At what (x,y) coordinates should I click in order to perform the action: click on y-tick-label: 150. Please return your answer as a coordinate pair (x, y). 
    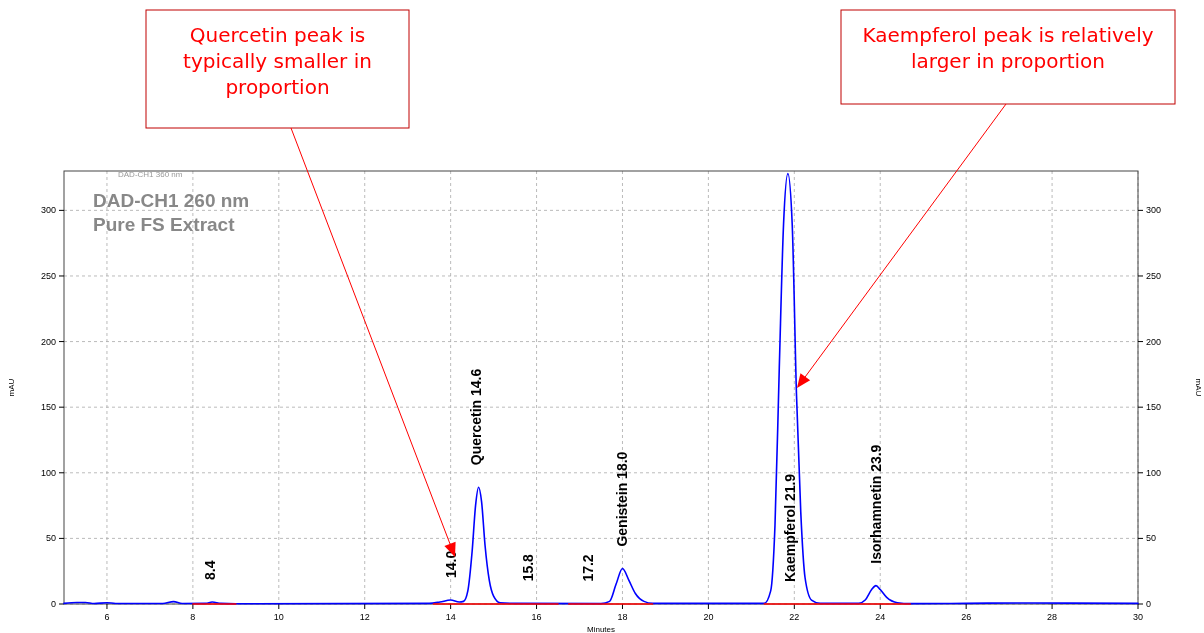
    Looking at the image, I should click on (48, 407).